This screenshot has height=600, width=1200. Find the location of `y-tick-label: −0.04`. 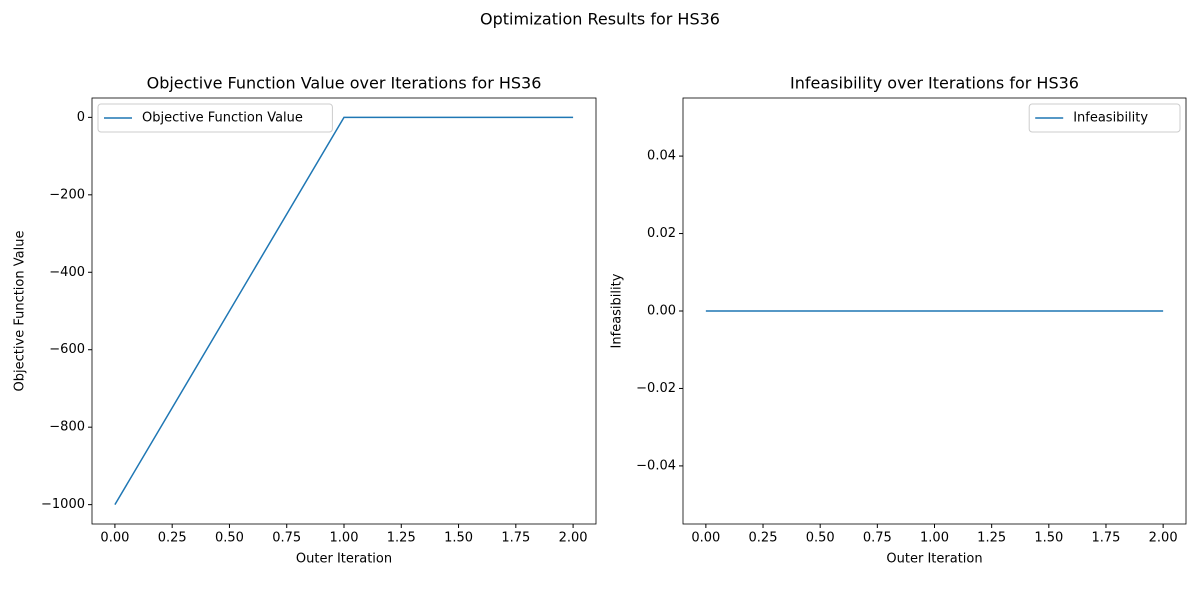

y-tick-label: −0.04 is located at coordinates (656, 465).